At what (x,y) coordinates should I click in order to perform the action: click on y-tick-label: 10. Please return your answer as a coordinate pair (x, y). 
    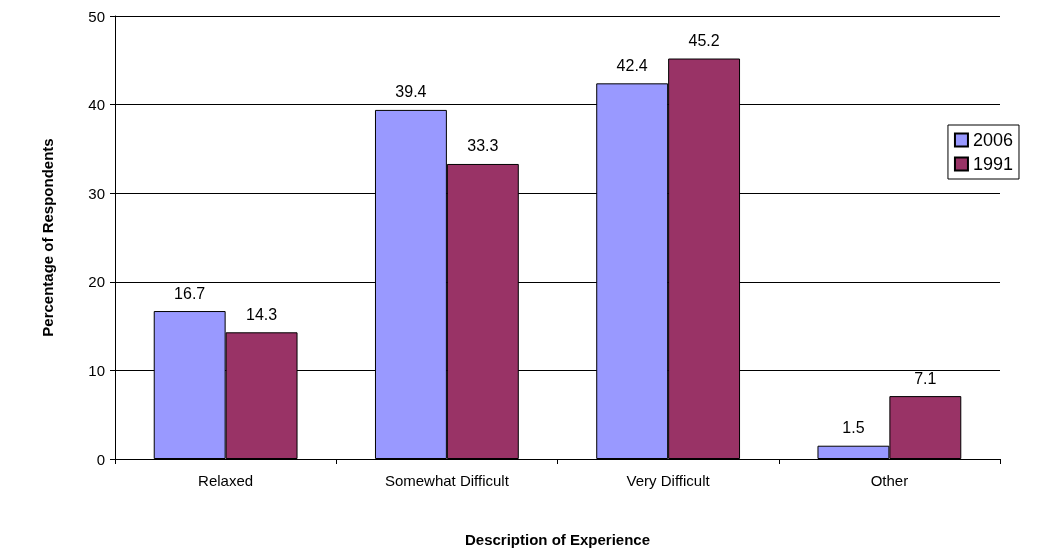
    Looking at the image, I should click on (96, 370).